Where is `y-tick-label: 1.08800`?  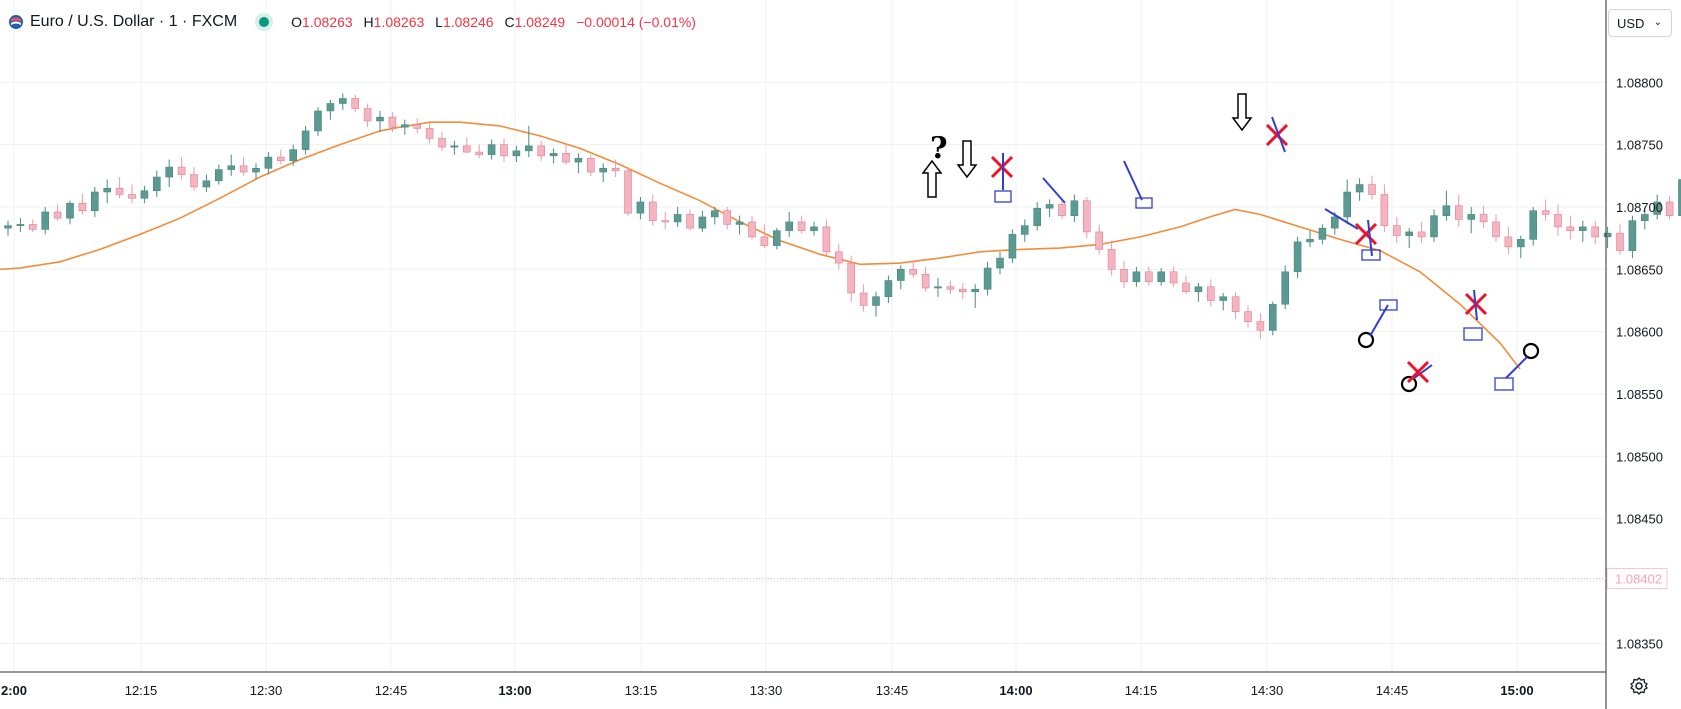
y-tick-label: 1.08800 is located at coordinates (1639, 82).